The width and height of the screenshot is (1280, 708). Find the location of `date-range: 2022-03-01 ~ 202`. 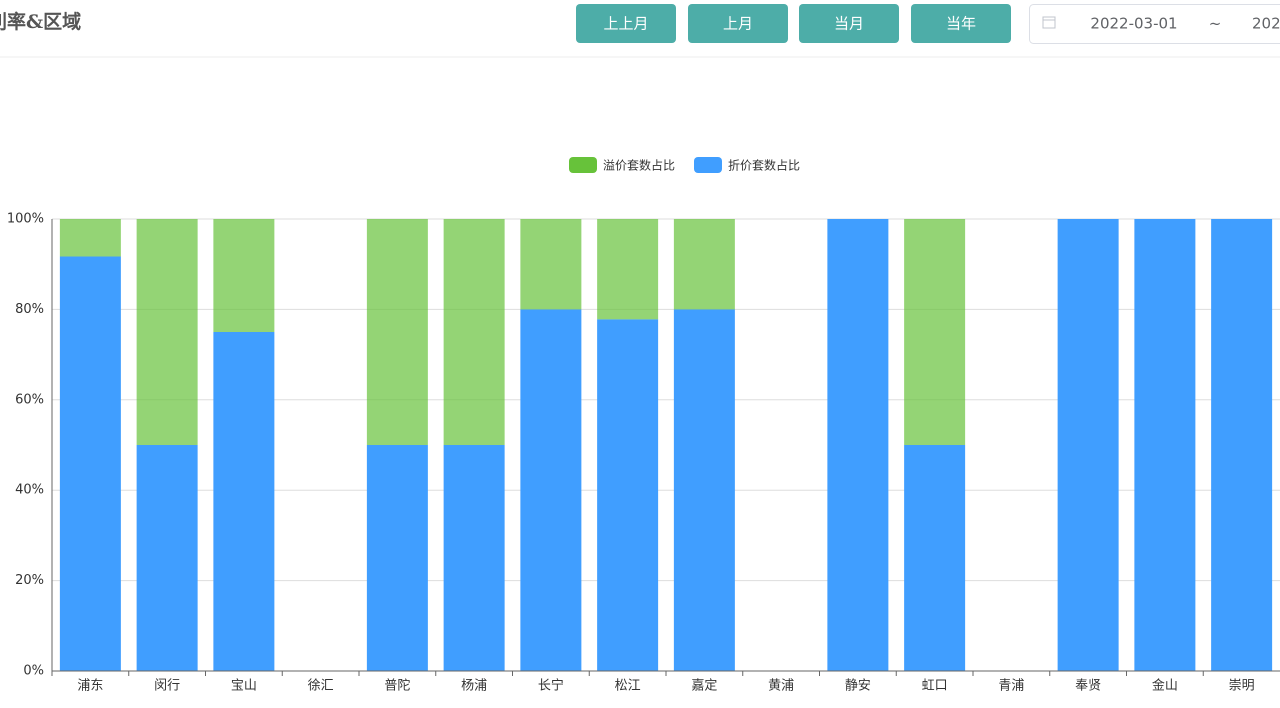

date-range: 2022-03-01 ~ 202 is located at coordinates (1155, 24).